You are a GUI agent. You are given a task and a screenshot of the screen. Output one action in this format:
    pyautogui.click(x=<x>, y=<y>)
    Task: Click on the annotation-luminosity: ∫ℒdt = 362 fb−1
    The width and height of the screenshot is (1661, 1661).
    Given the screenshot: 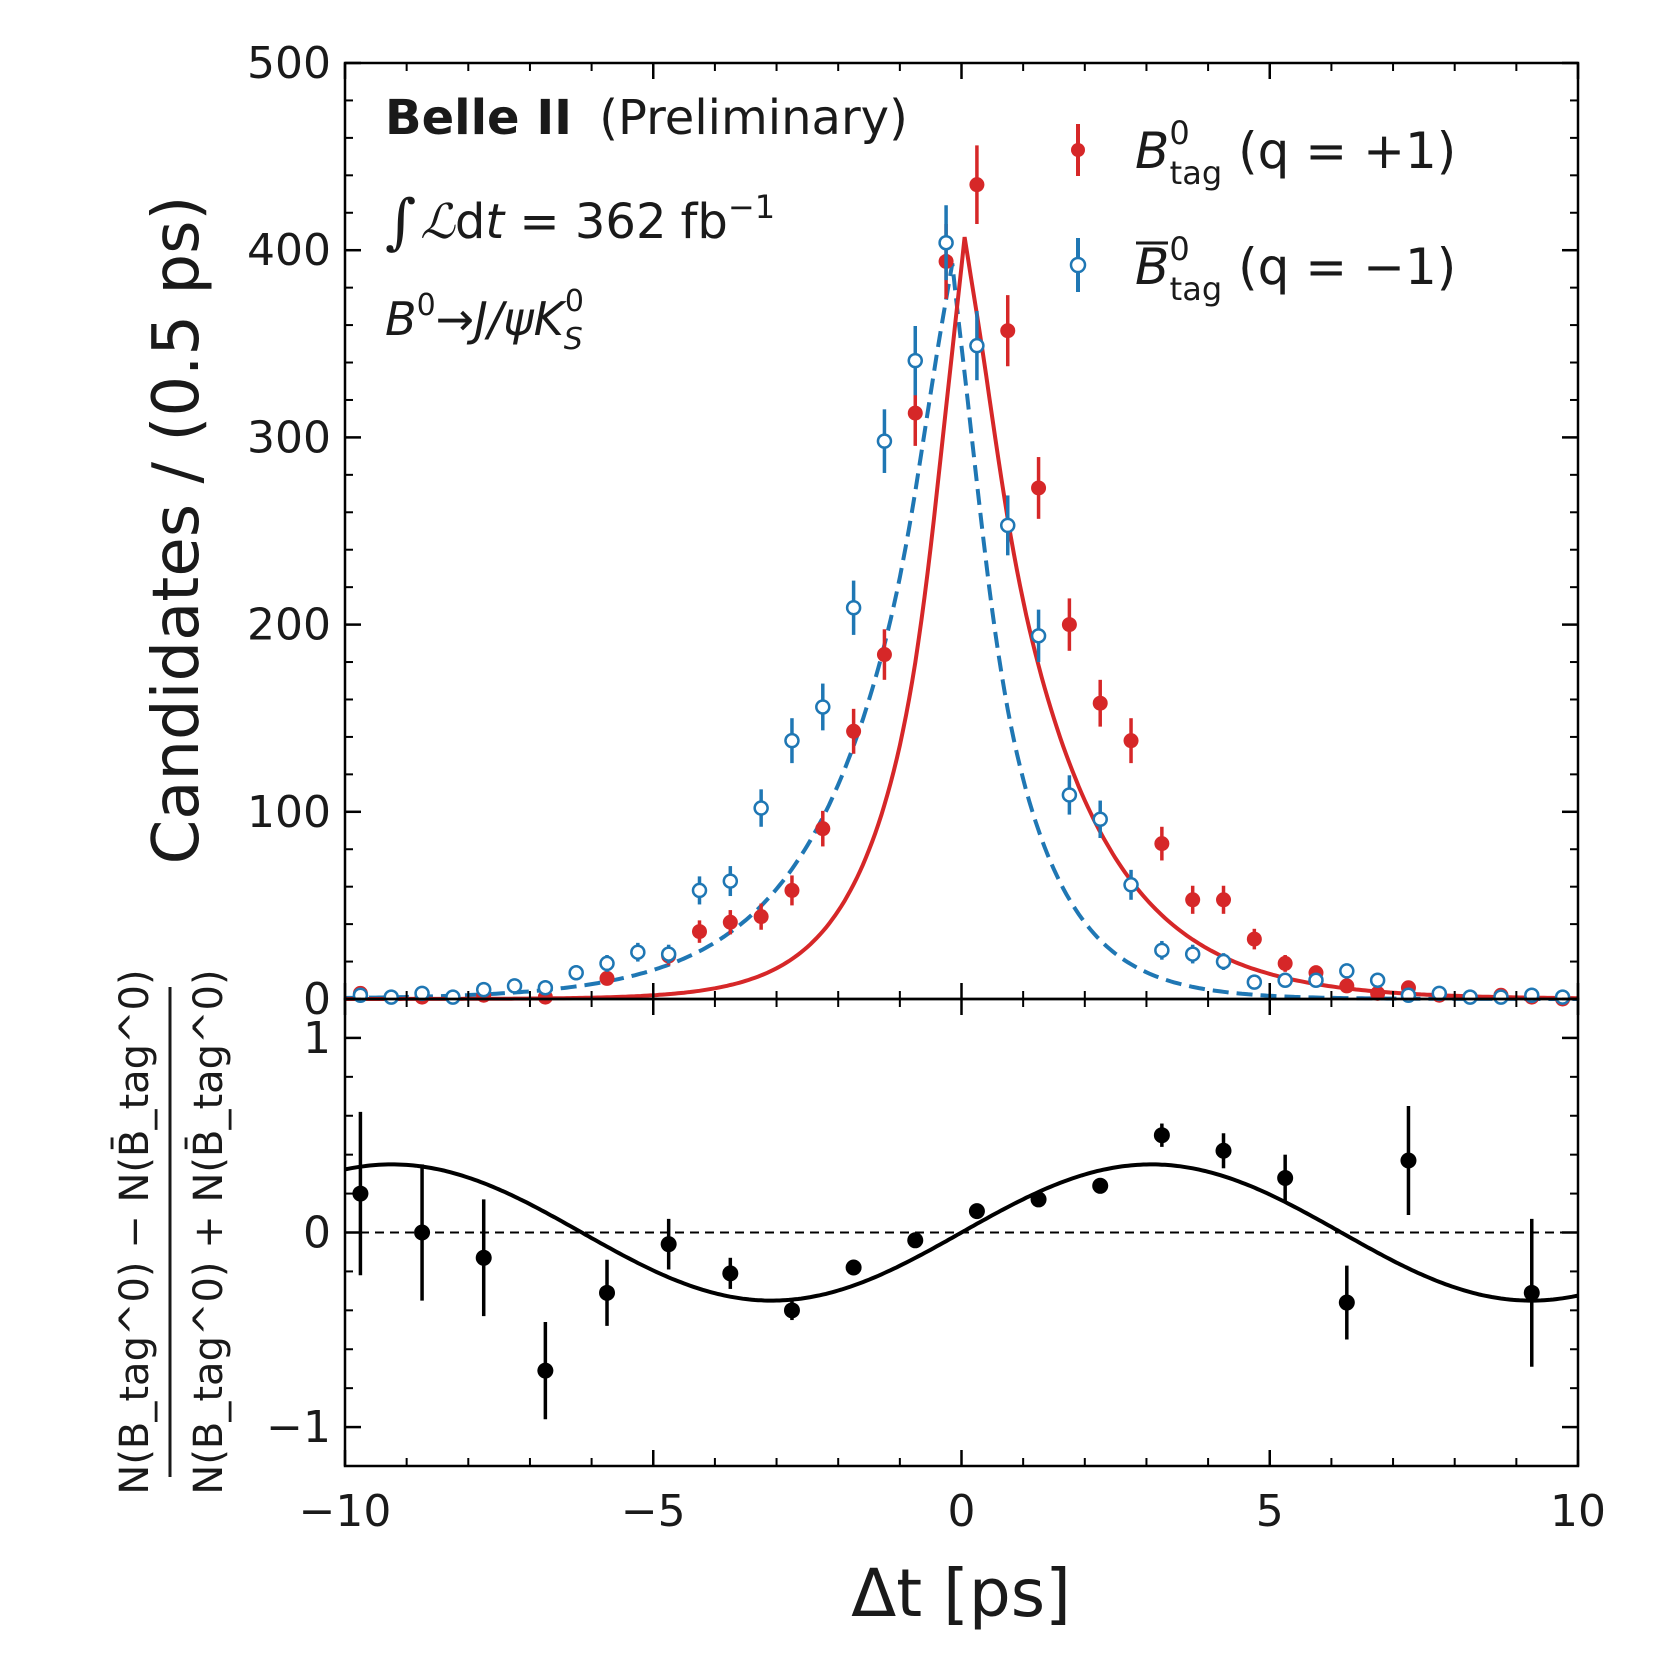 What is the action you would take?
    pyautogui.click(x=580, y=222)
    